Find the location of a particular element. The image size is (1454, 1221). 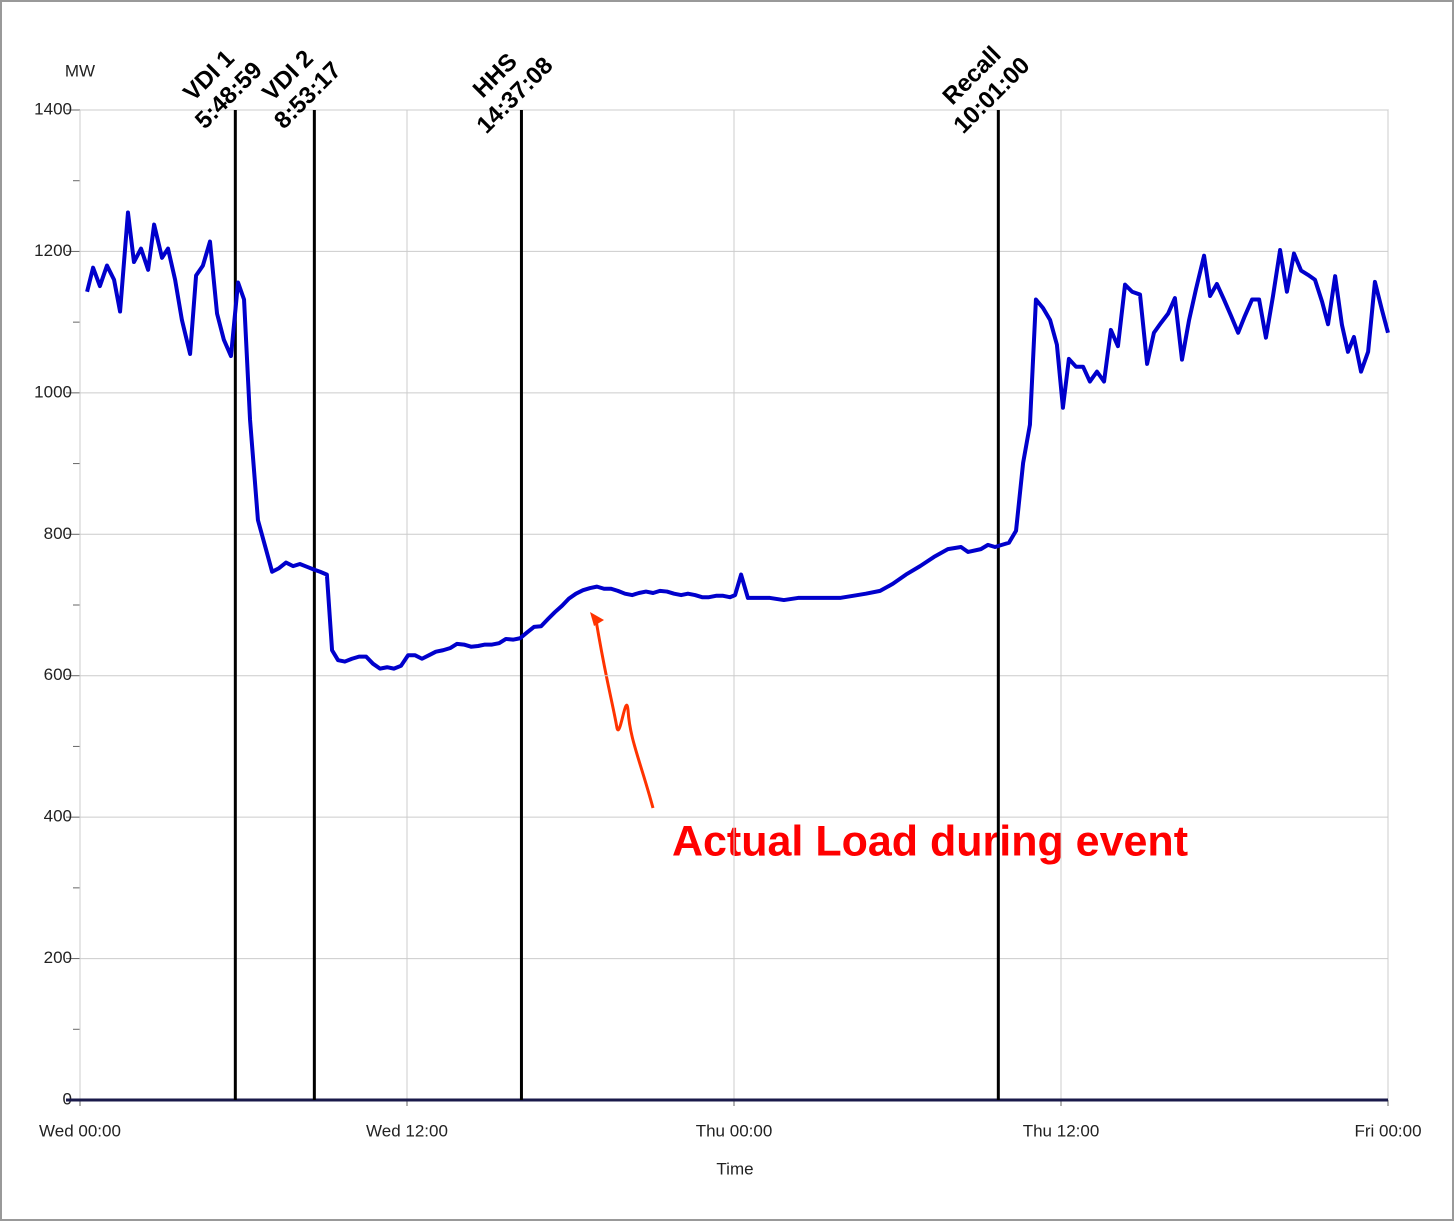

y-tick-label: 200 is located at coordinates (58, 957).